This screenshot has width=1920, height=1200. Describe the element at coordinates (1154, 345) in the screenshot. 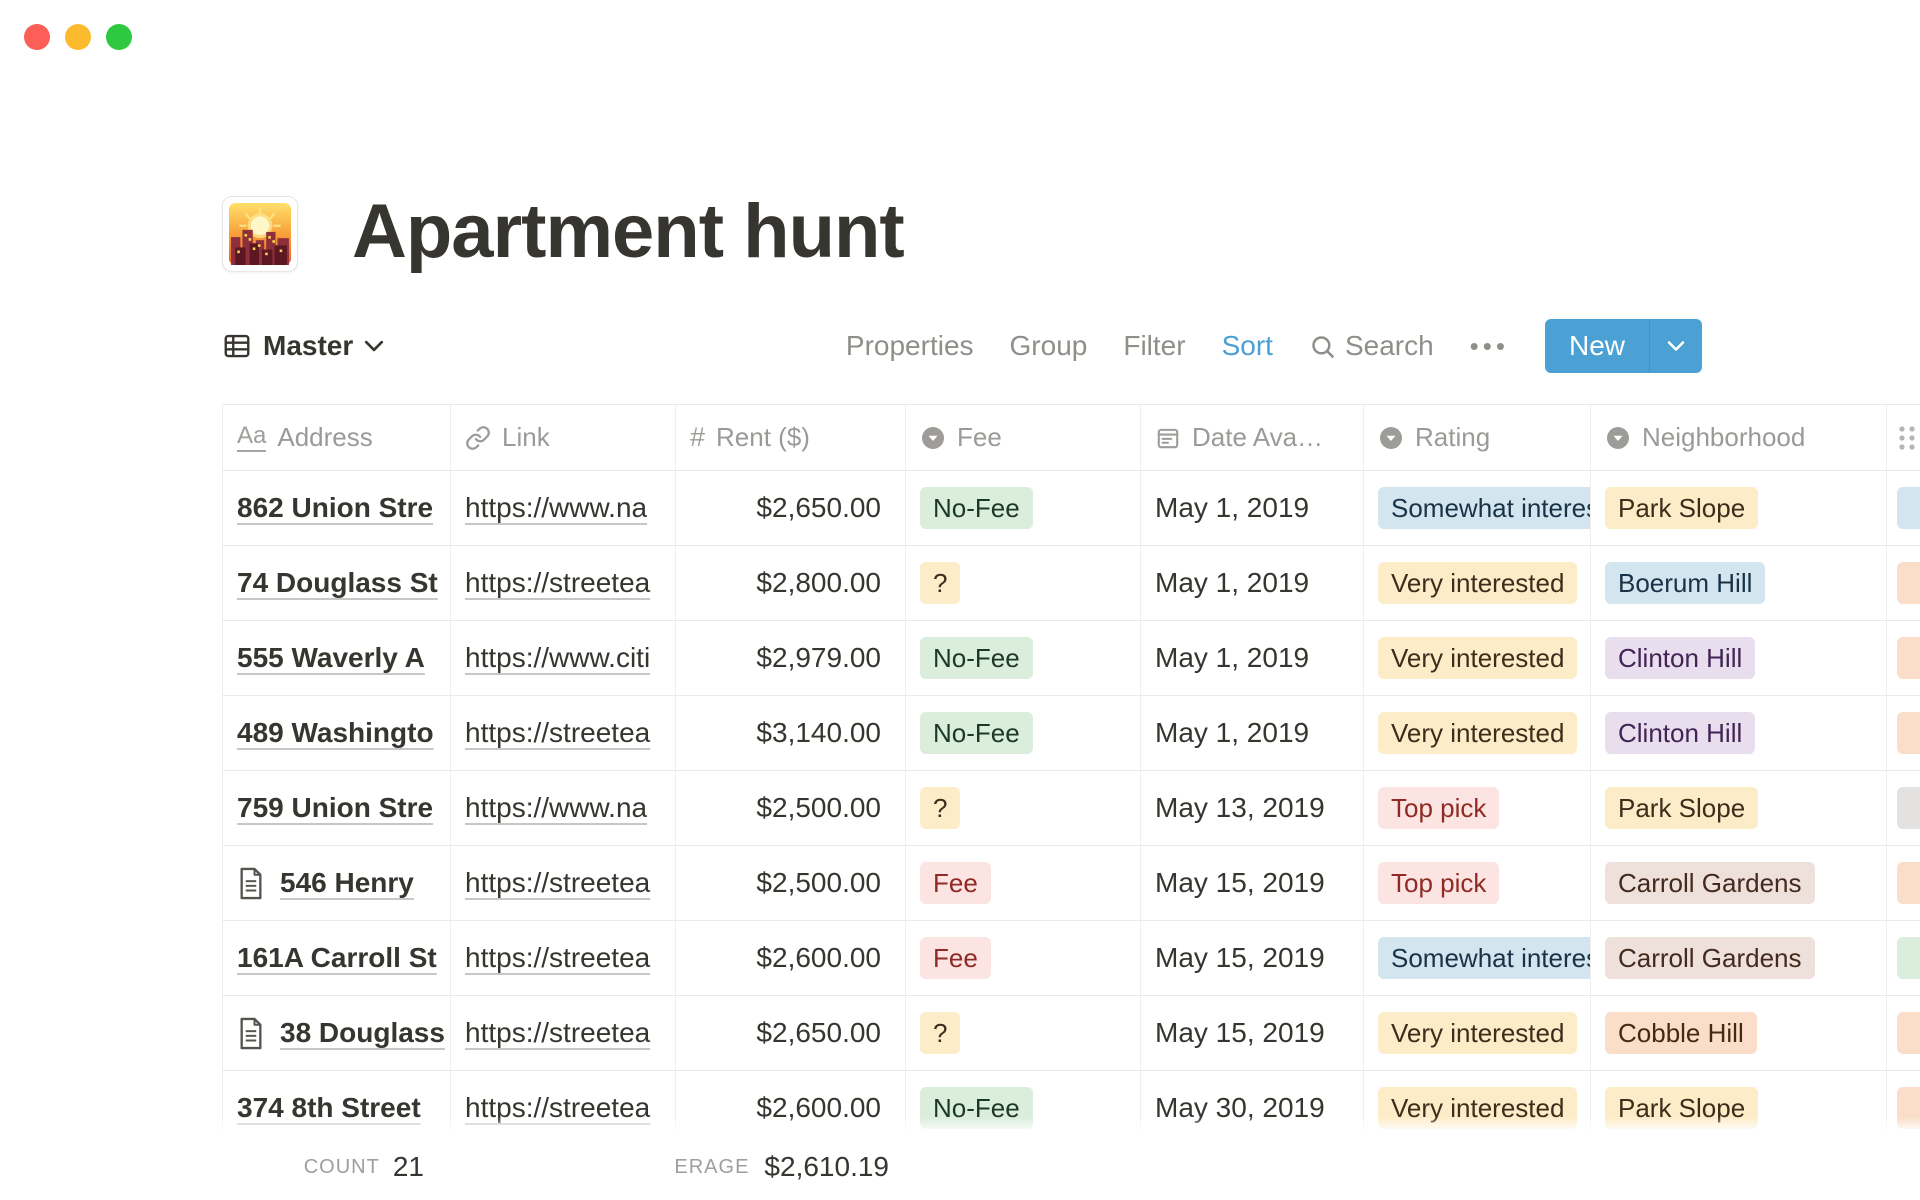

I see `filter-button: Filter` at that location.